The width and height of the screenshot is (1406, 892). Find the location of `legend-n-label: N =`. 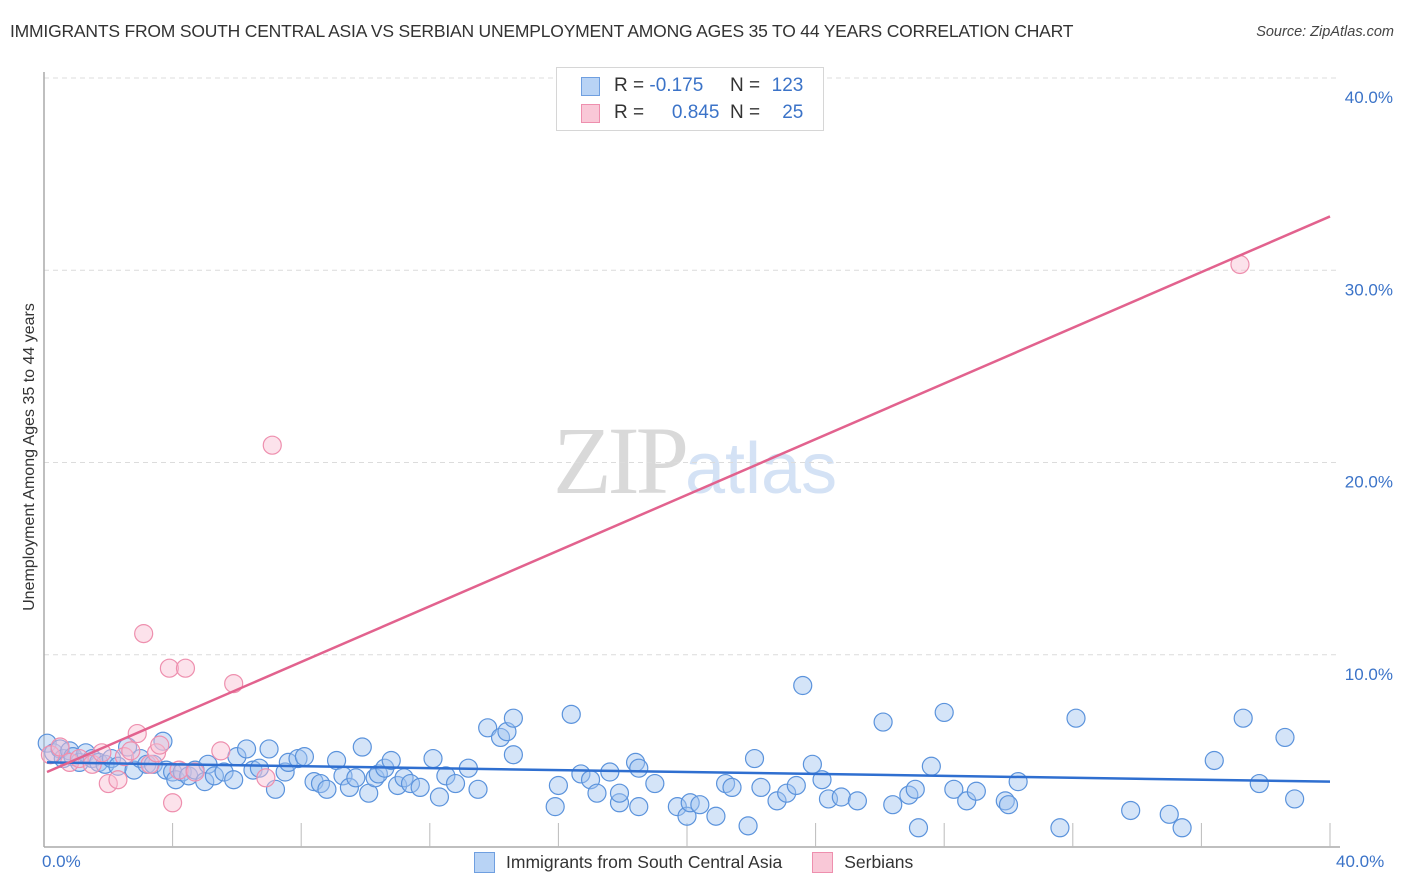

legend-n-label: N = is located at coordinates (745, 112).